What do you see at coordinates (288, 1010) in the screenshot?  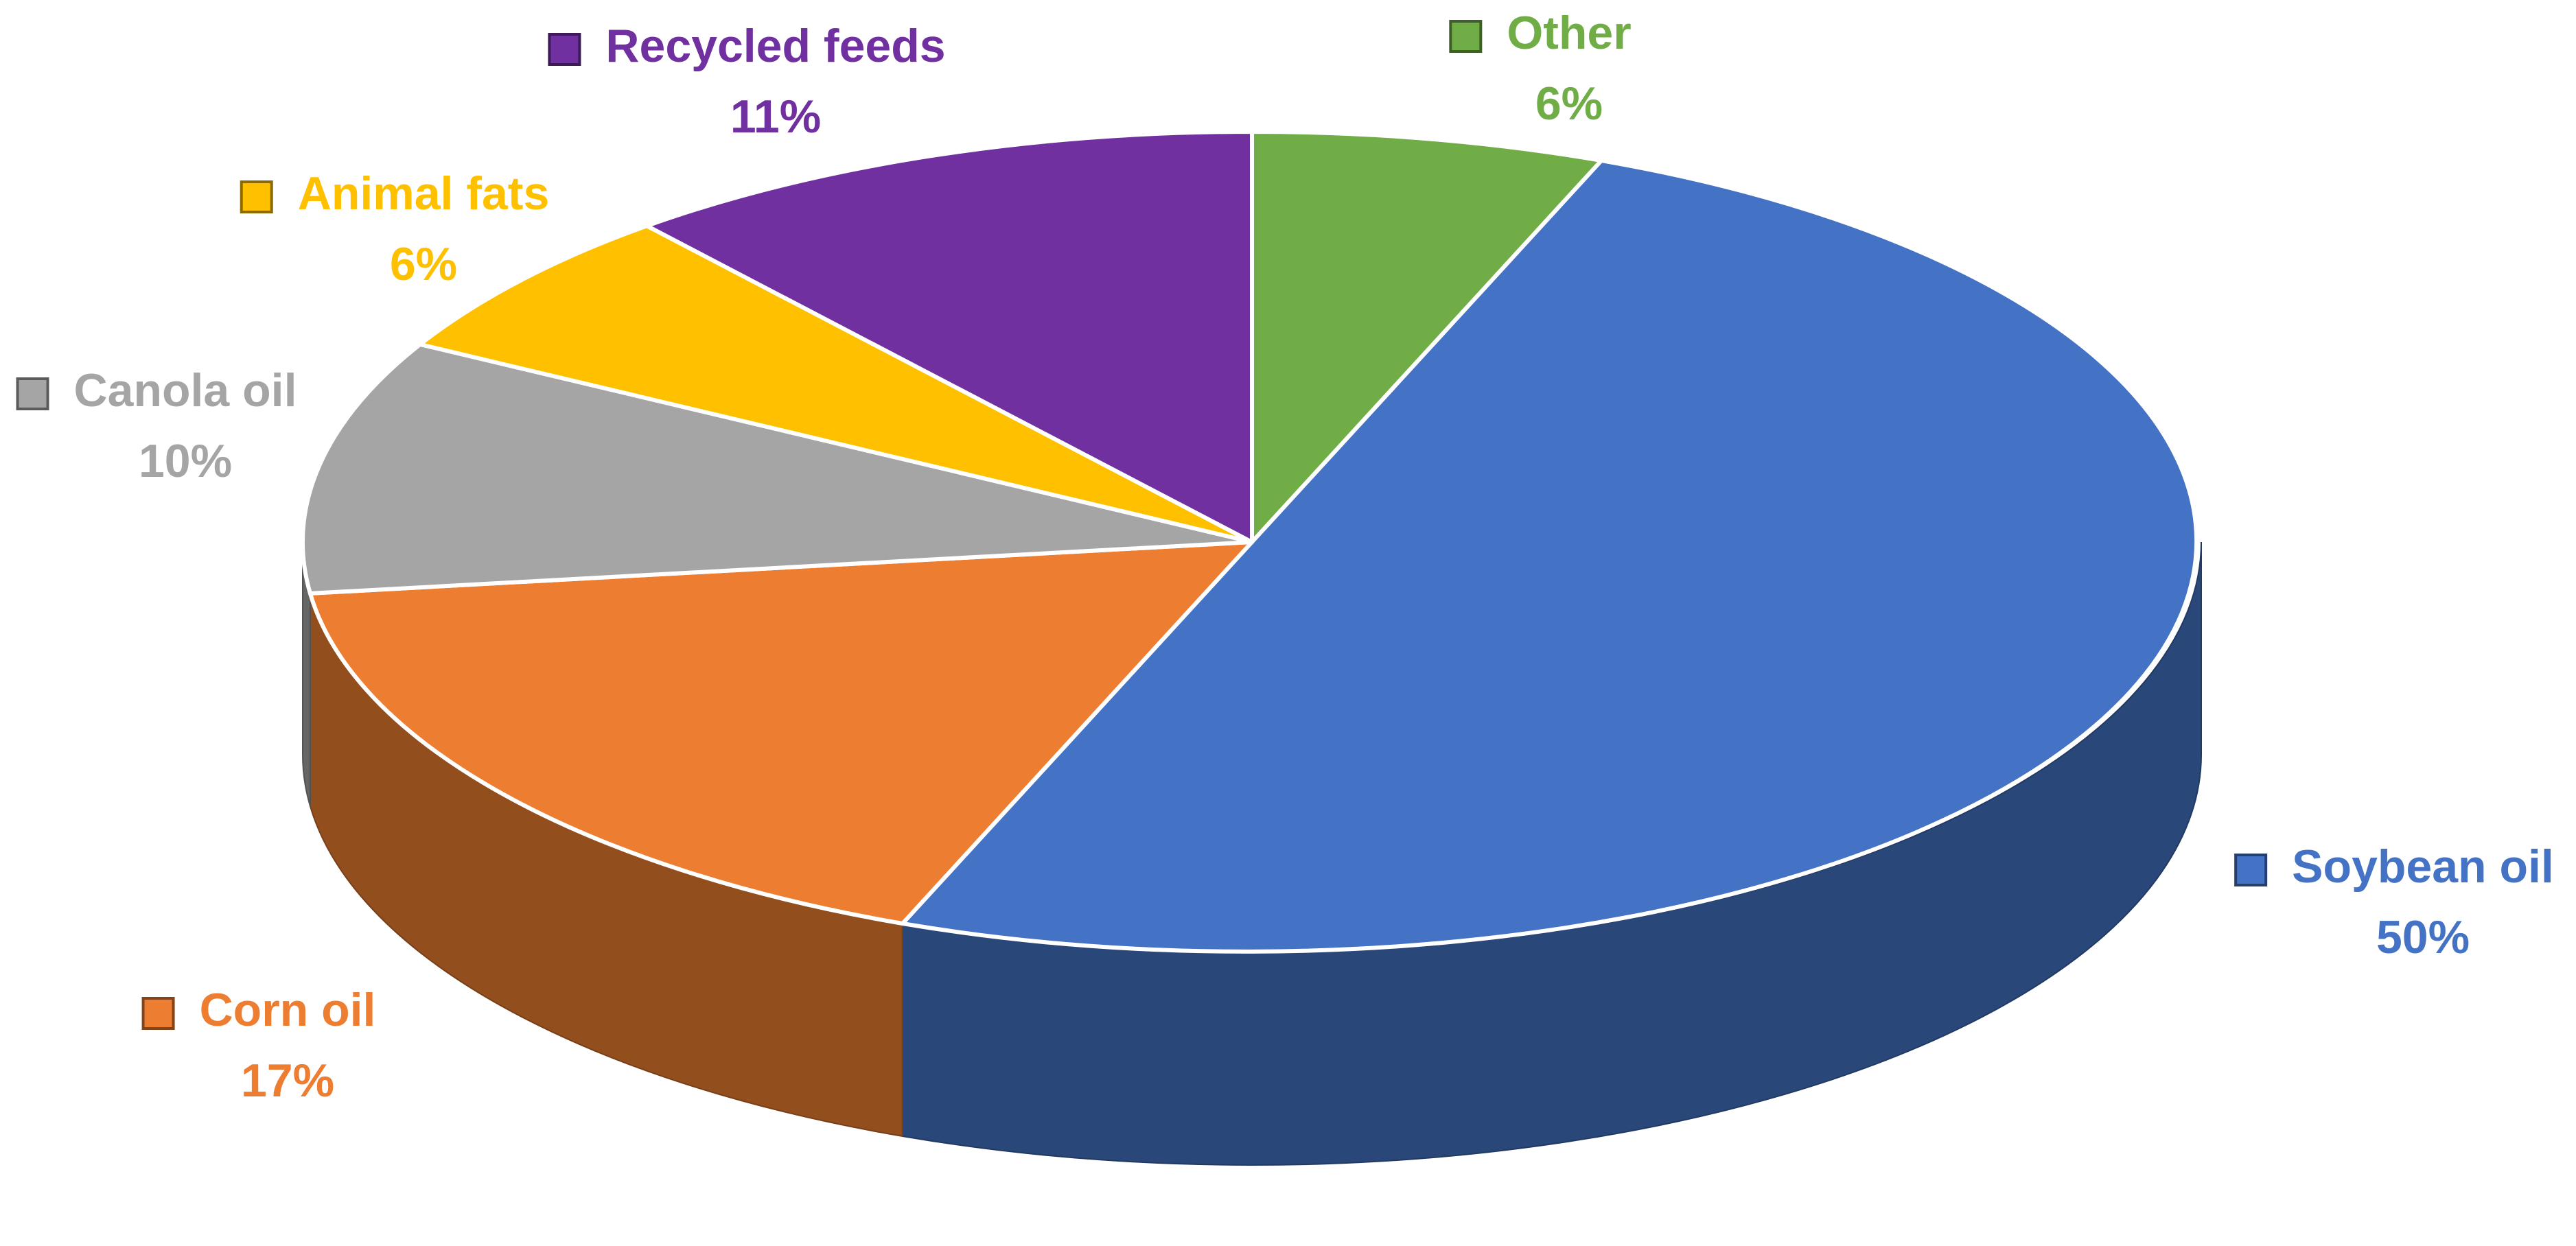 I see `category-label: Corn oil` at bounding box center [288, 1010].